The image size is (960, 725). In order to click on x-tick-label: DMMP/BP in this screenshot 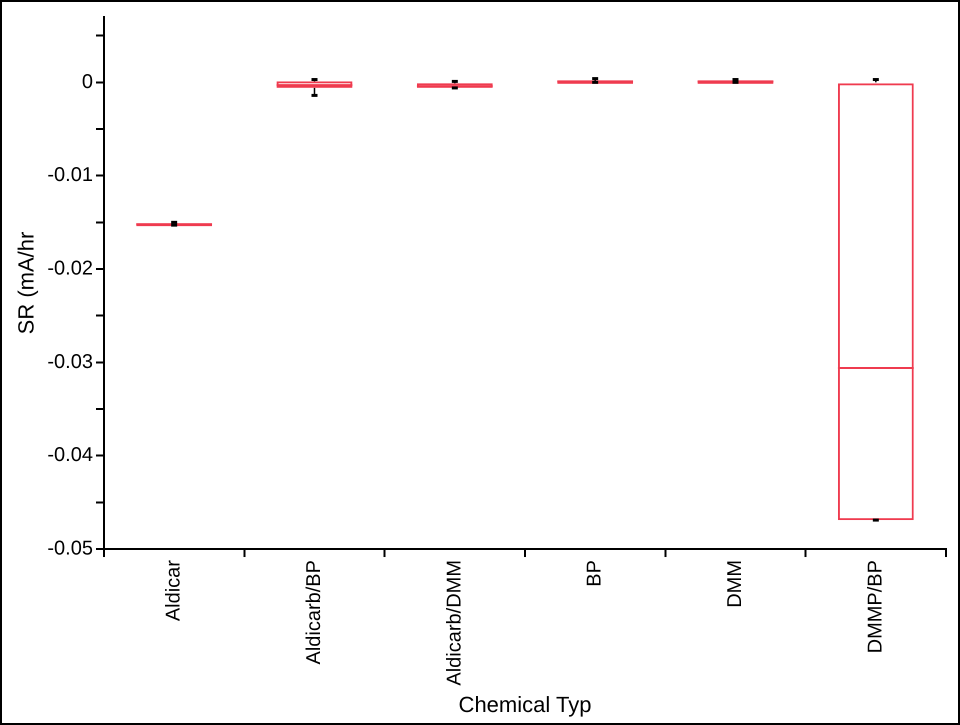, I will do `click(875, 607)`.